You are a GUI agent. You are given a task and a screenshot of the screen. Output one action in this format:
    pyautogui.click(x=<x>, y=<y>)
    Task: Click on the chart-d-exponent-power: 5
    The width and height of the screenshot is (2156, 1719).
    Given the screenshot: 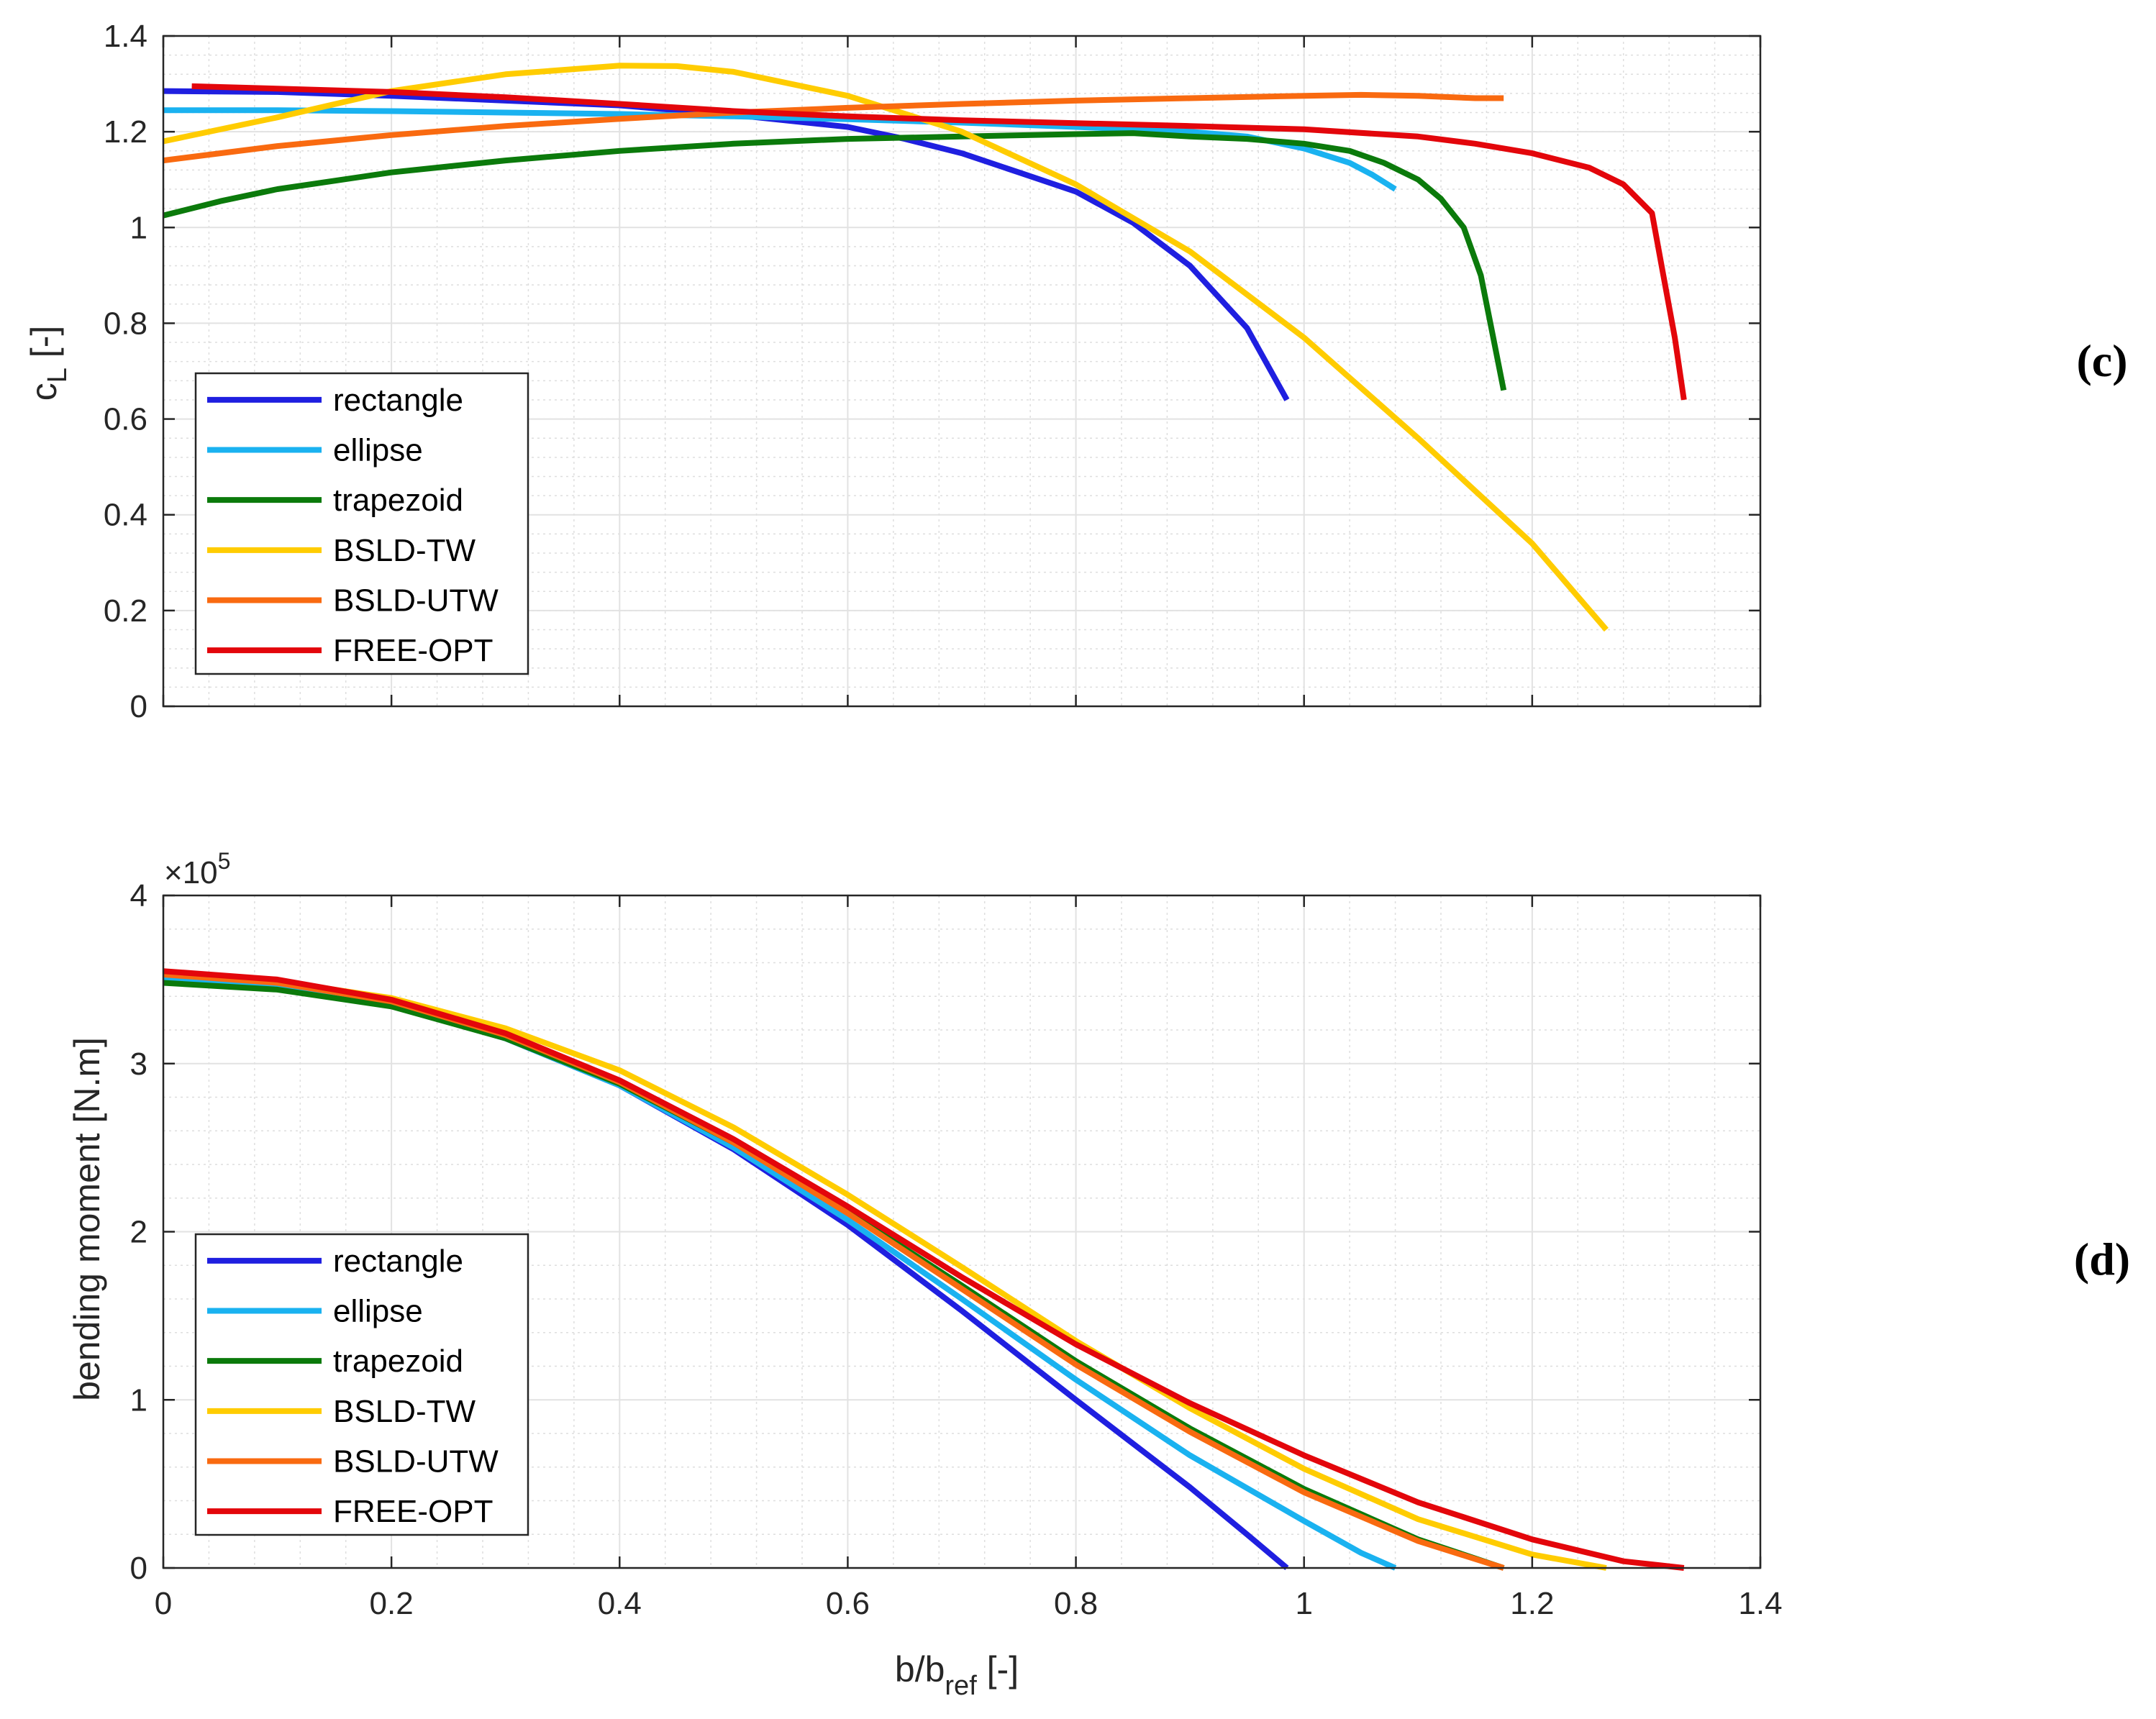 What is the action you would take?
    pyautogui.click(x=224, y=861)
    